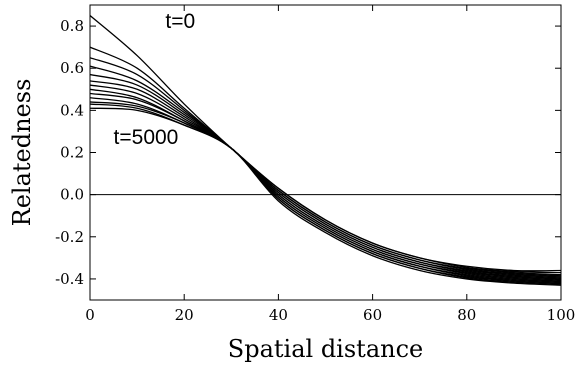  What do you see at coordinates (72, 26) in the screenshot?
I see `y-tick-label: 0.8` at bounding box center [72, 26].